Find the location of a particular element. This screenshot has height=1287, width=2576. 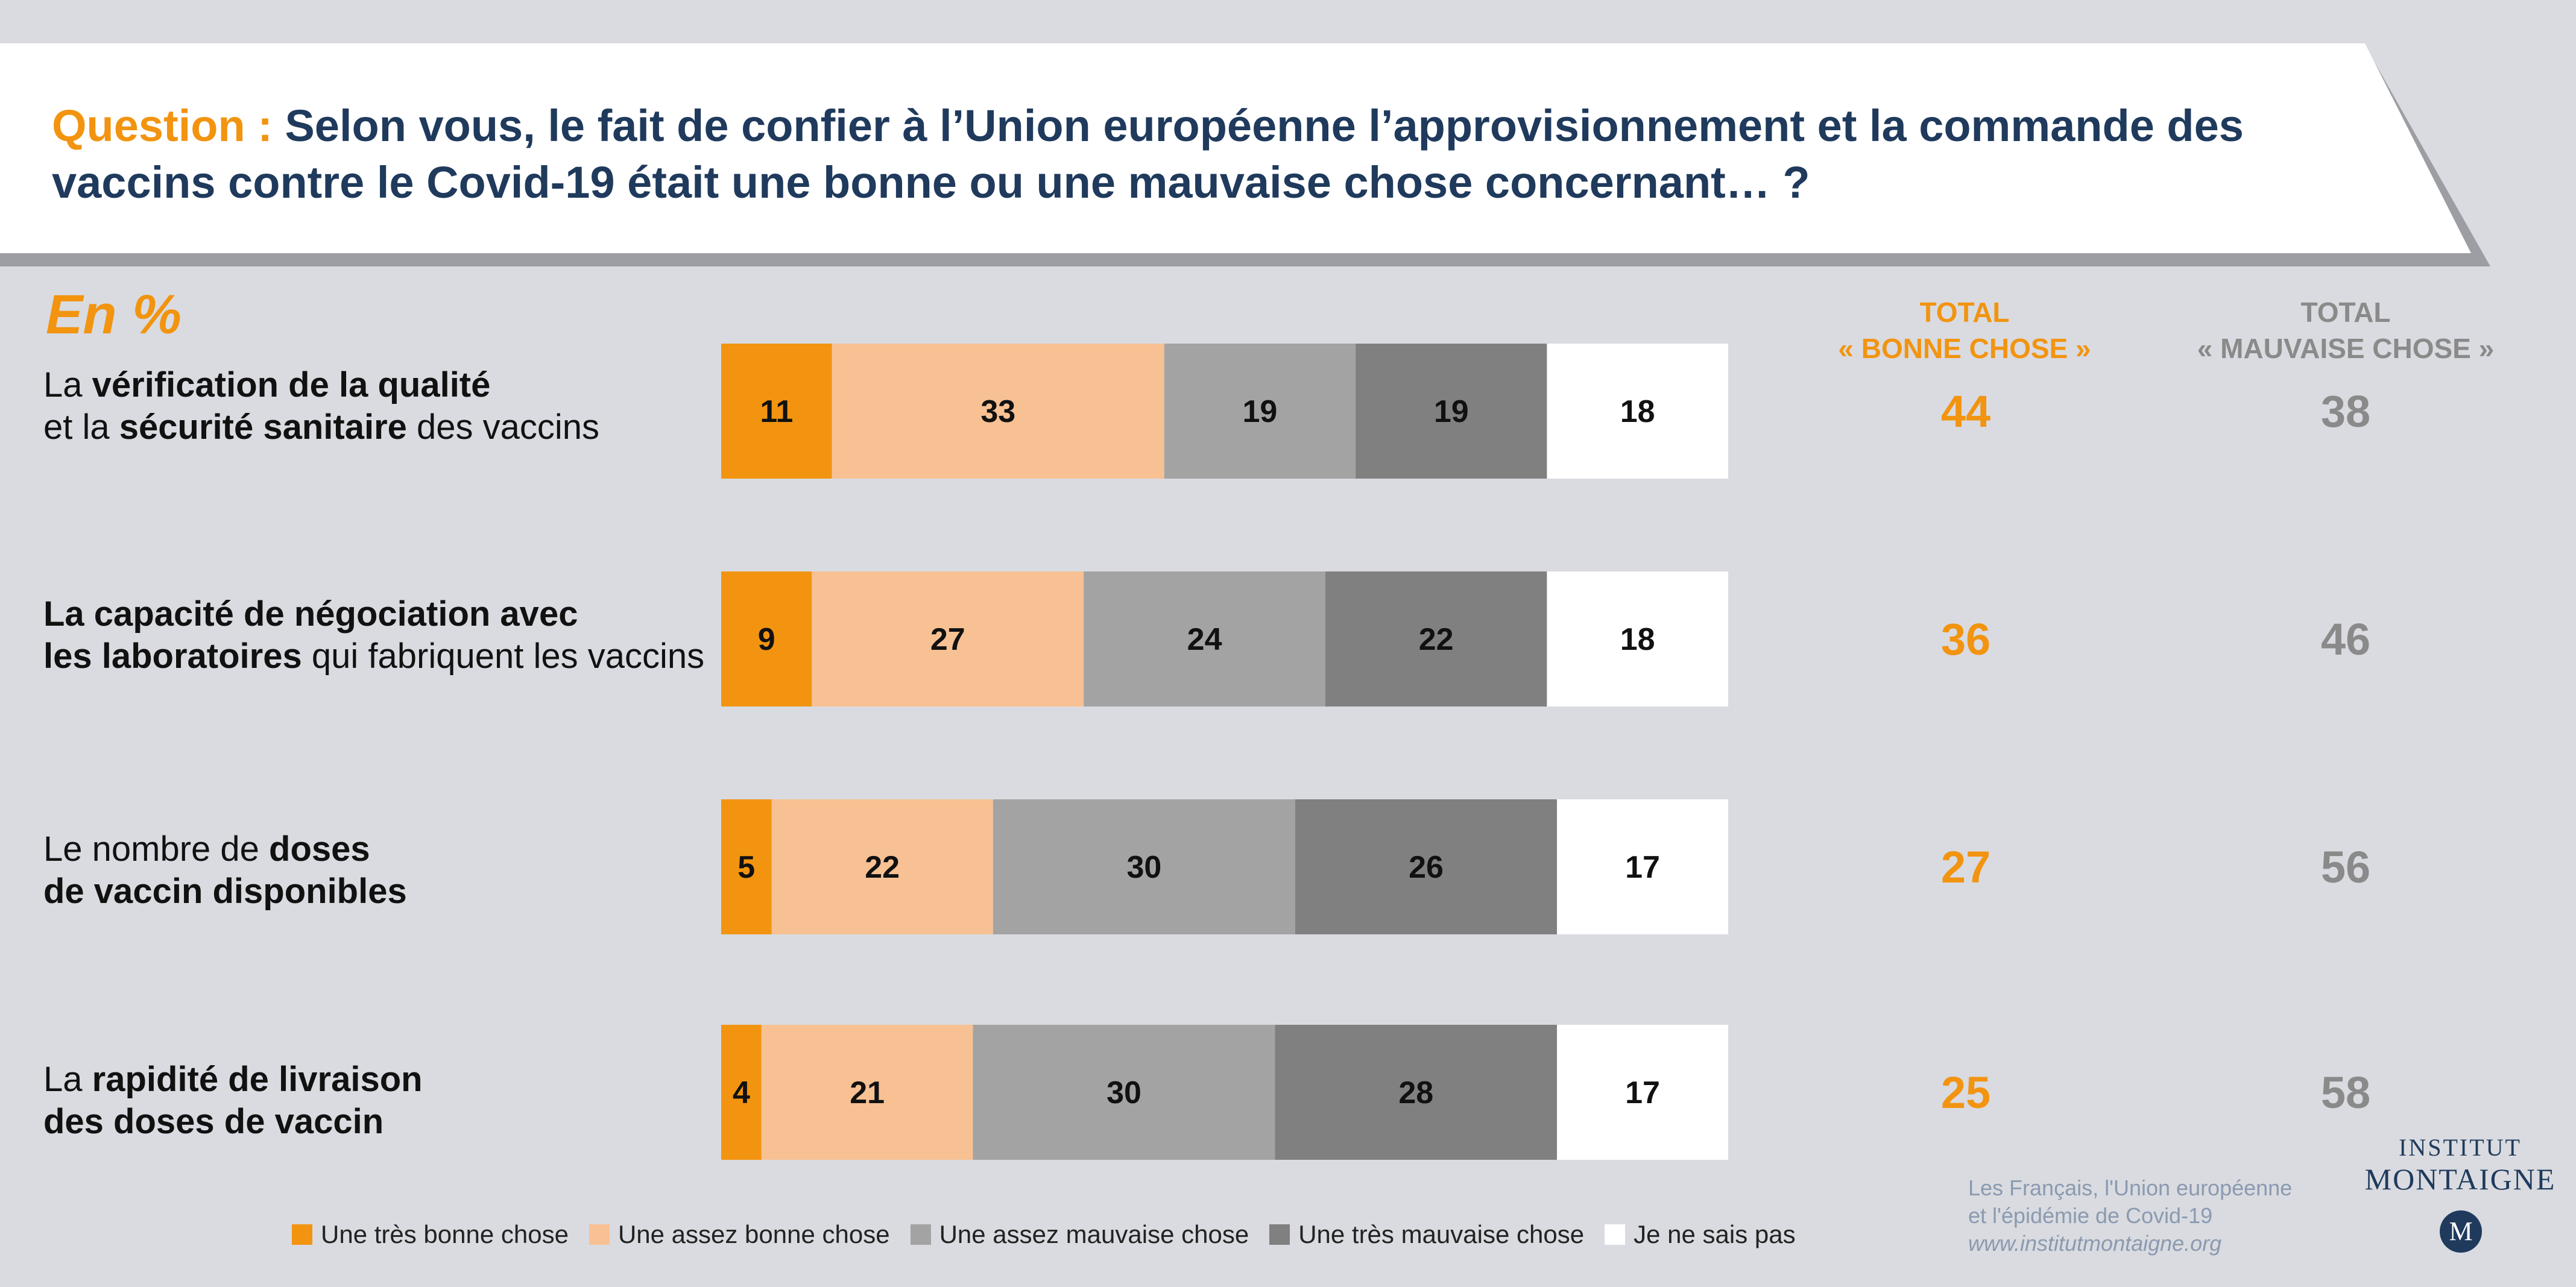

row-label-segment: de vaccin disponibles is located at coordinates (225, 891).